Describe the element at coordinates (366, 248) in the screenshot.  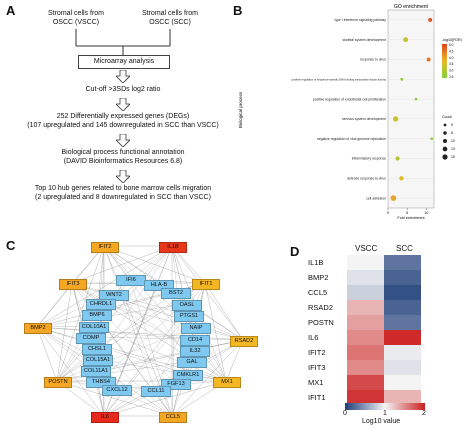
I see `col-label-vscc: VSCC` at that location.